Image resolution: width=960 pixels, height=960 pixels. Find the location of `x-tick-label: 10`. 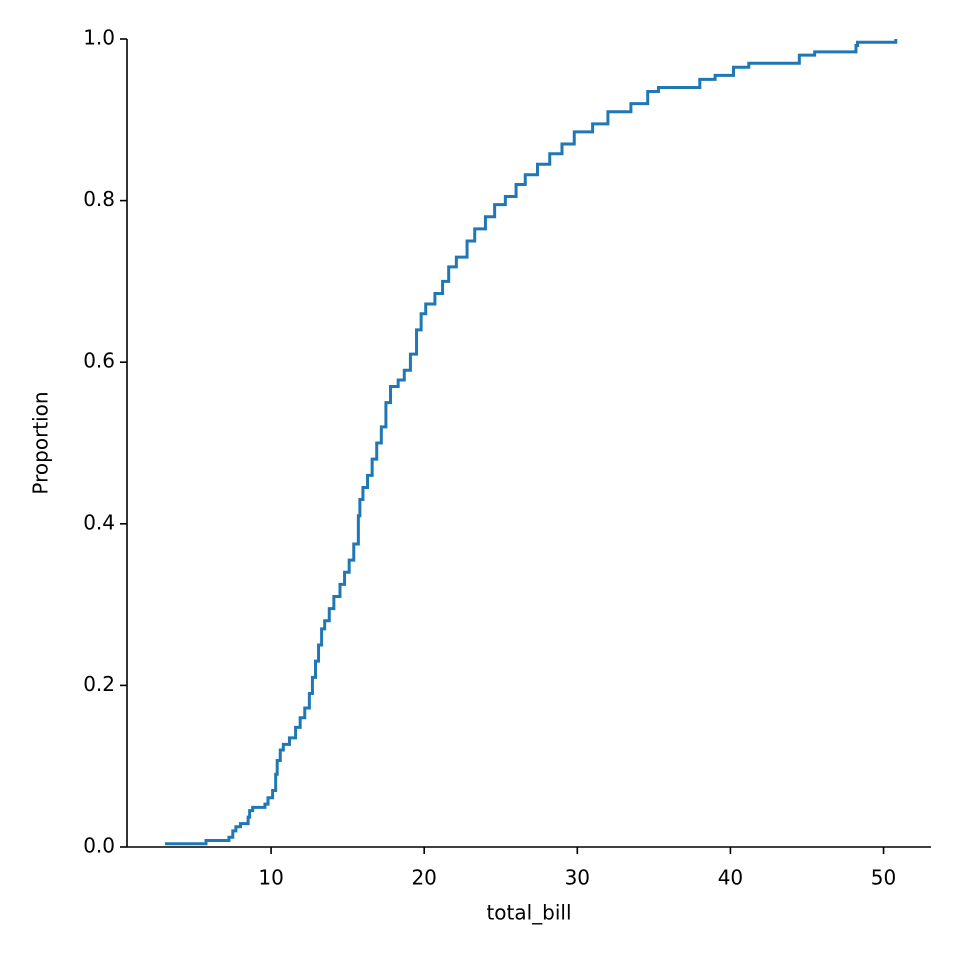

x-tick-label: 10 is located at coordinates (270, 878).